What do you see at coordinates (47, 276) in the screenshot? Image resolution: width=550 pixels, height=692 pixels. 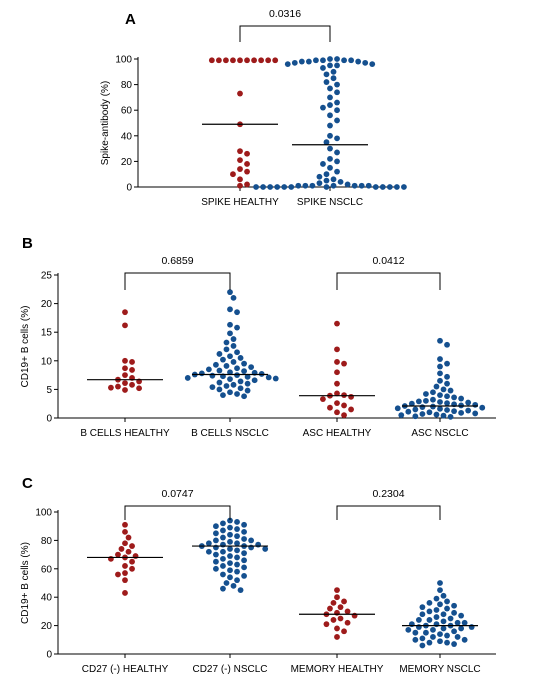 I see `y-tick-label: 25` at bounding box center [47, 276].